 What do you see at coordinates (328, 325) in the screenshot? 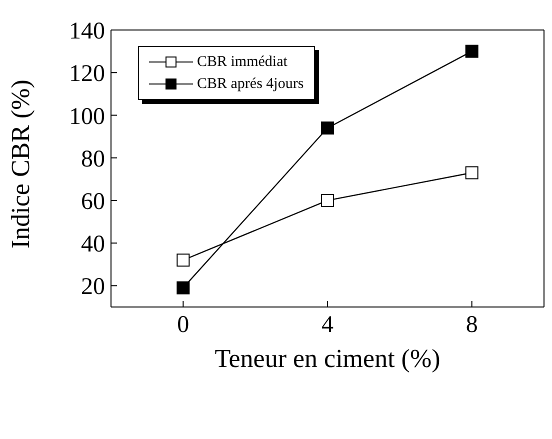
I see `x-tick-label: 4` at bounding box center [328, 325].